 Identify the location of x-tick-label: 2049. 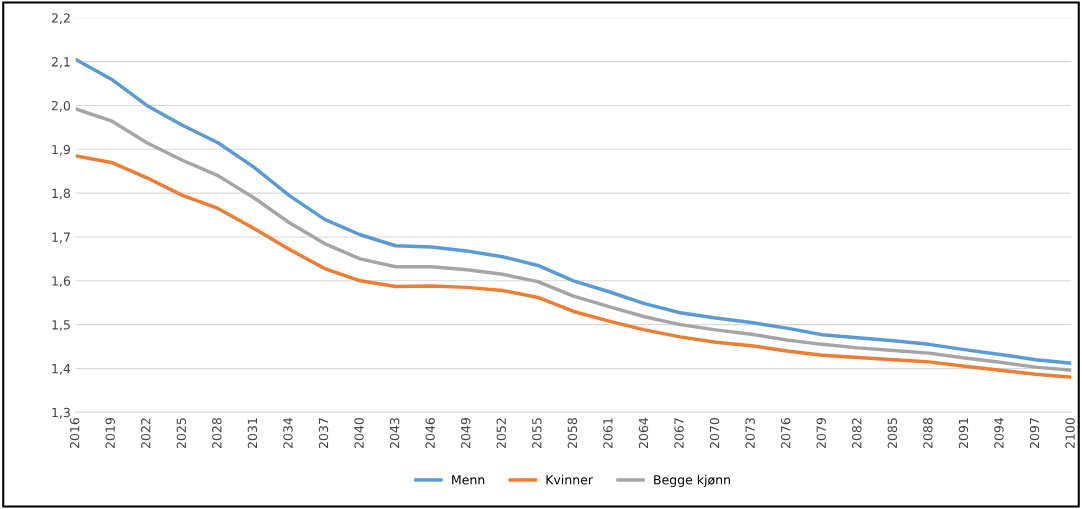
(465, 433).